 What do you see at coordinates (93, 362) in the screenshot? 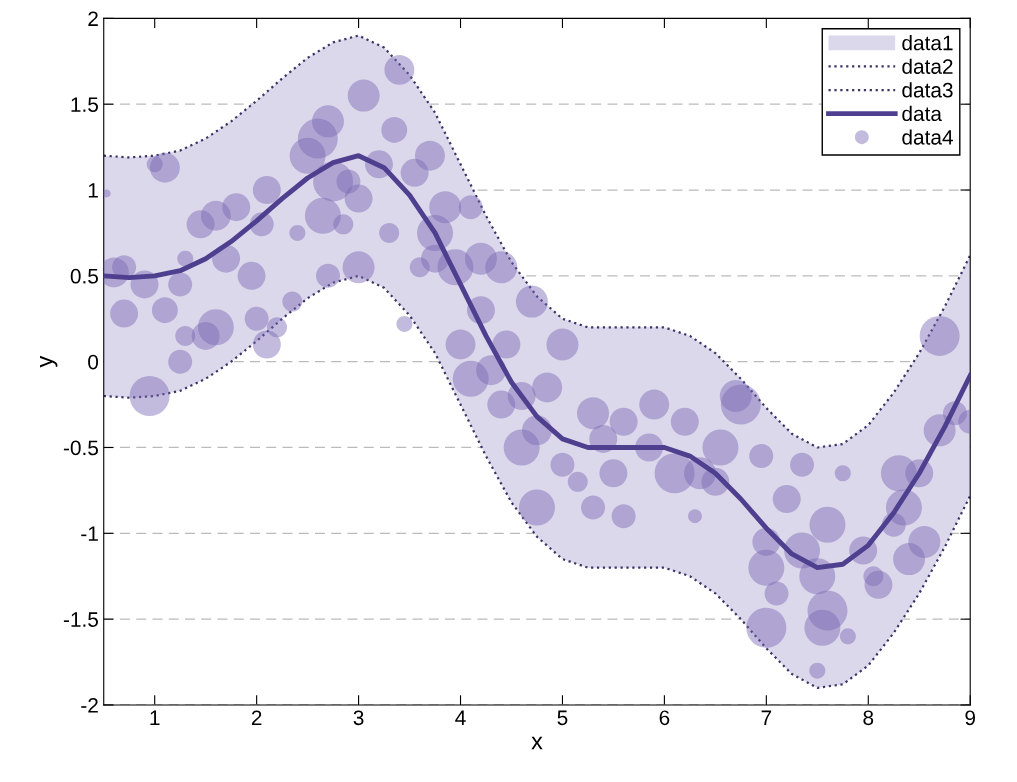
I see `y-tick-label: 0` at bounding box center [93, 362].